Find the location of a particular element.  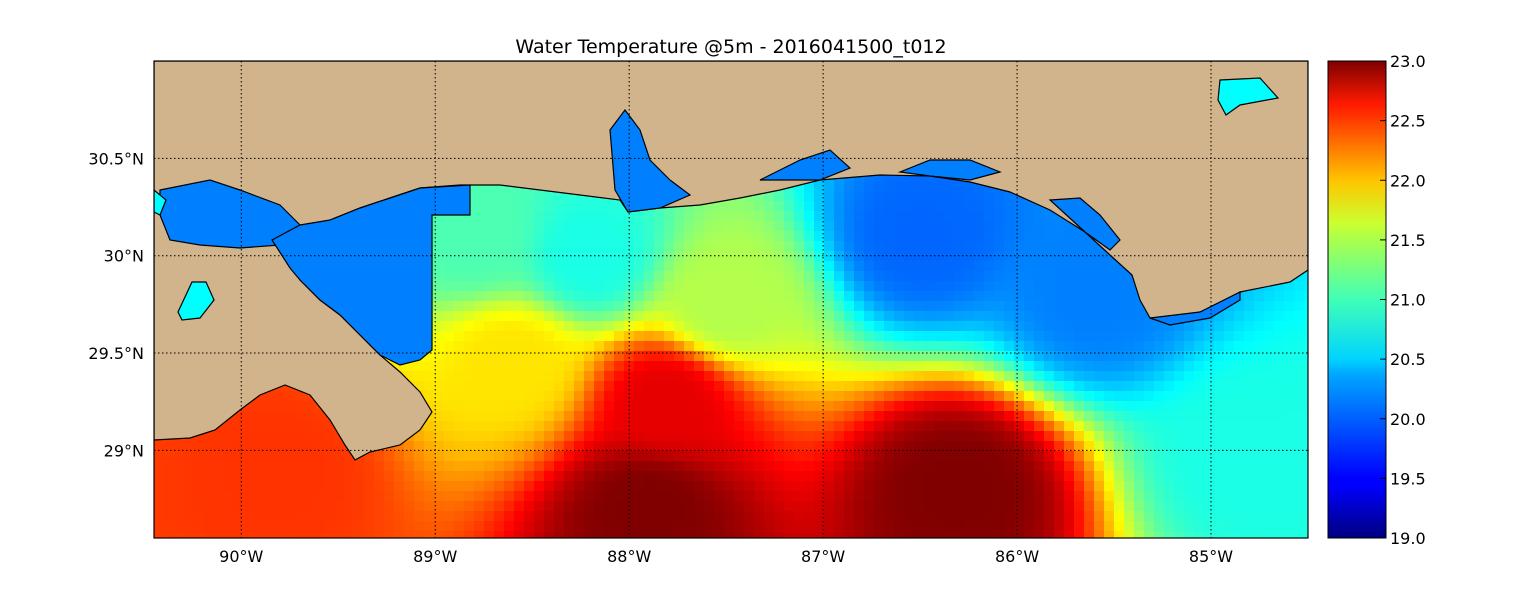

st-joseph-bay is located at coordinates (1195, 308).